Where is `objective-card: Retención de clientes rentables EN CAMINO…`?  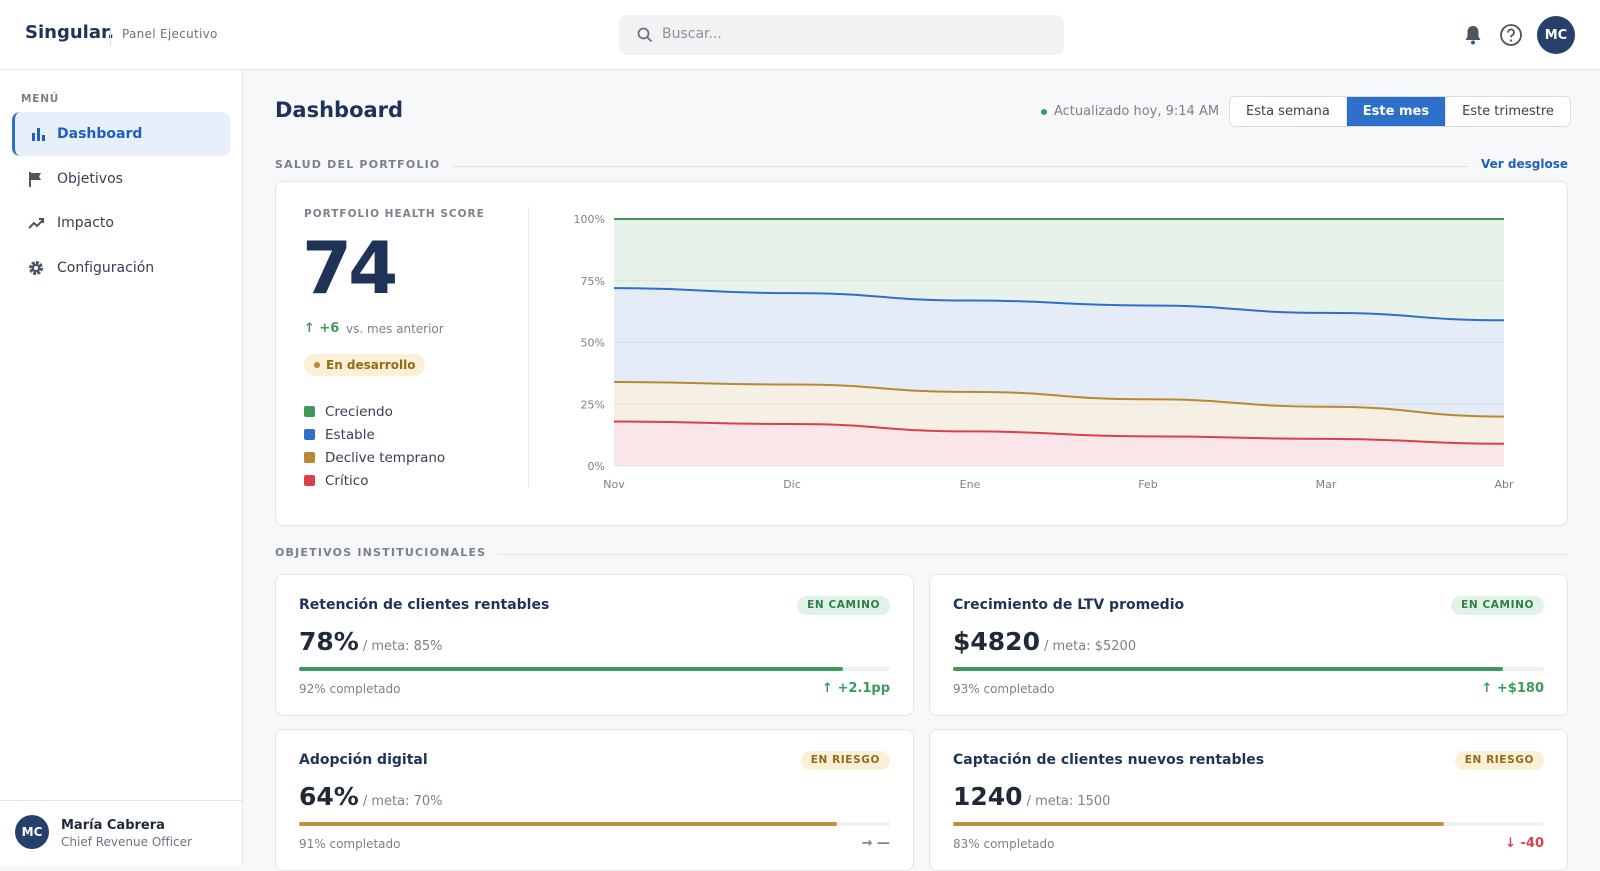 objective-card: Retención de clientes rentables EN CAMINO… is located at coordinates (594, 645).